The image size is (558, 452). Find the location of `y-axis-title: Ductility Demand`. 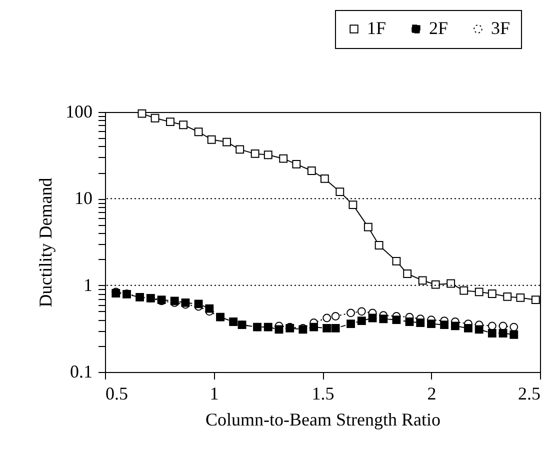

y-axis-title: Ductility Demand is located at coordinates (46, 243).